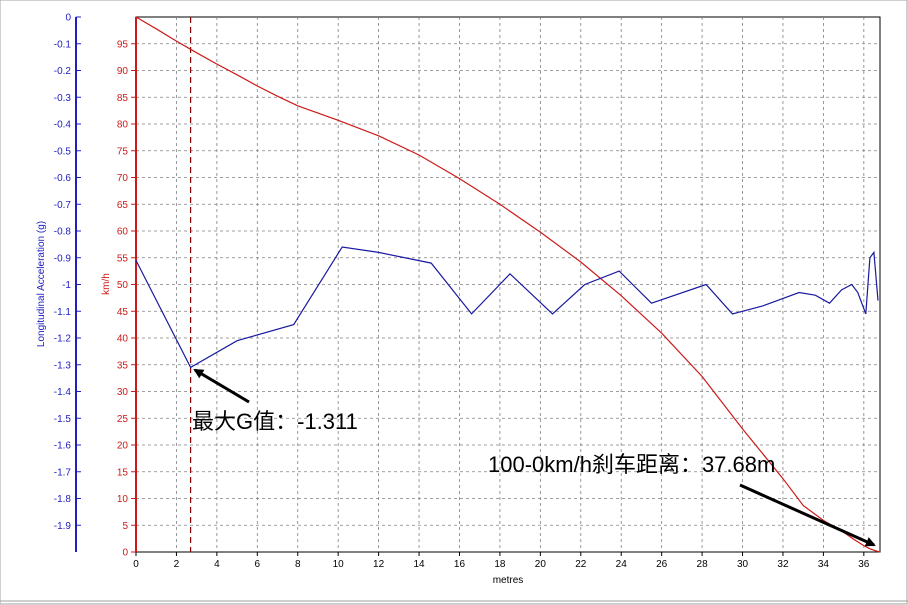  Describe the element at coordinates (123, 232) in the screenshot. I see `speed-tick-label: 60` at that location.